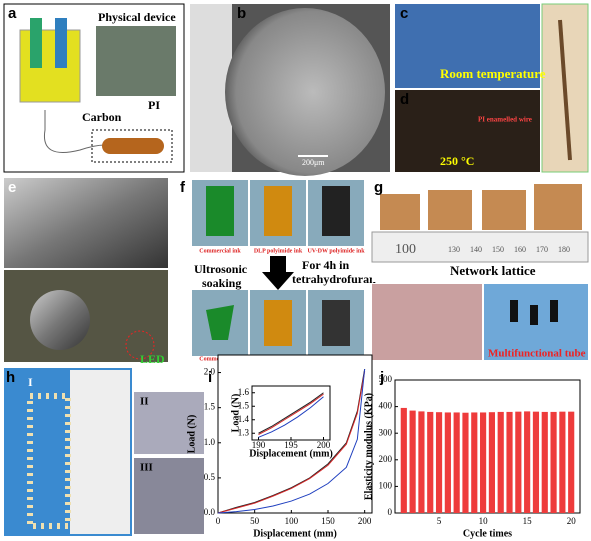 This screenshot has width=591, height=541. What do you see at coordinates (454, 249) in the screenshot?
I see `ruler-label: 130` at bounding box center [454, 249].